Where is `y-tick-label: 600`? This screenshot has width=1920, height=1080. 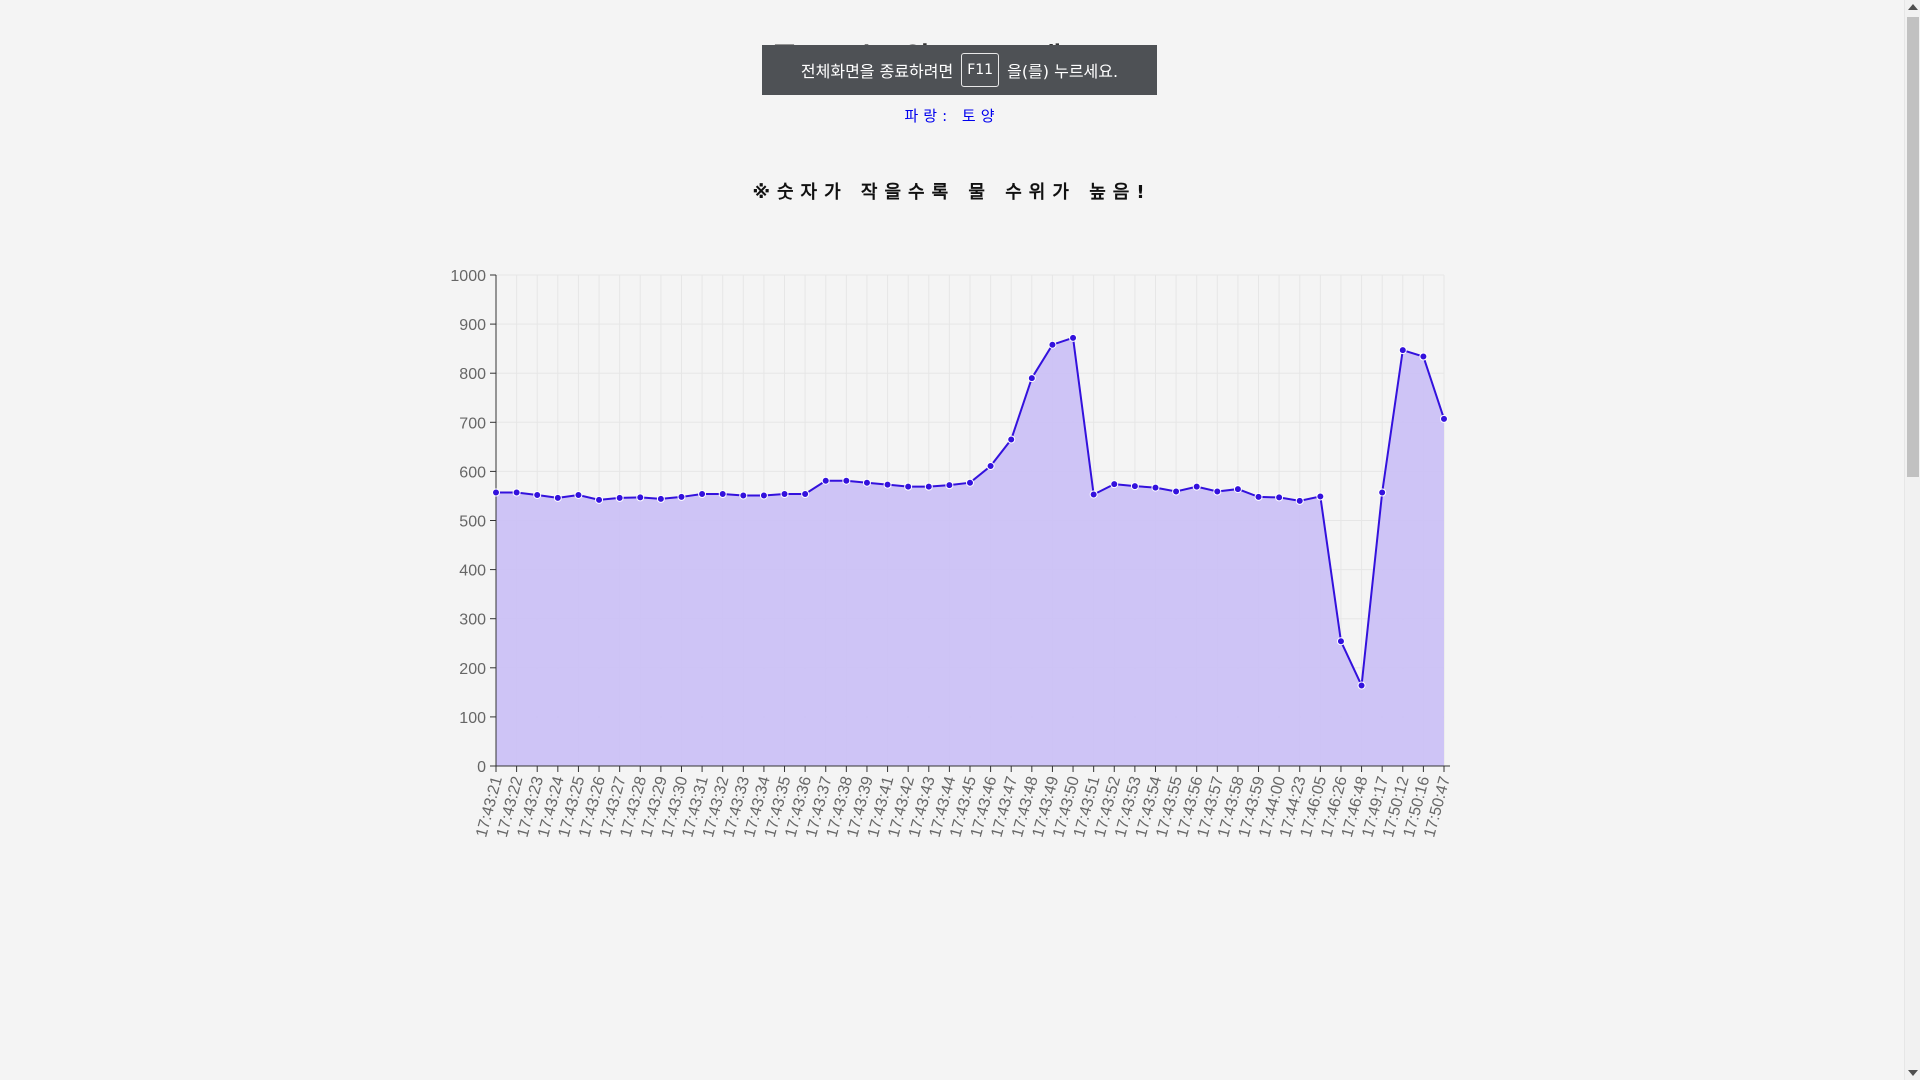
y-tick-label: 600 is located at coordinates (472, 472).